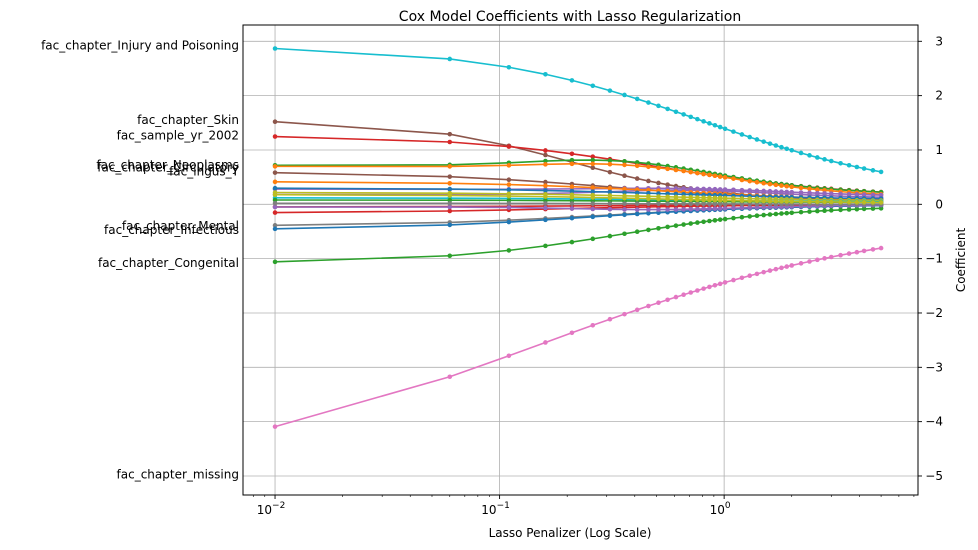  What do you see at coordinates (934, 476) in the screenshot?
I see `y-tick-label: −5` at bounding box center [934, 476].